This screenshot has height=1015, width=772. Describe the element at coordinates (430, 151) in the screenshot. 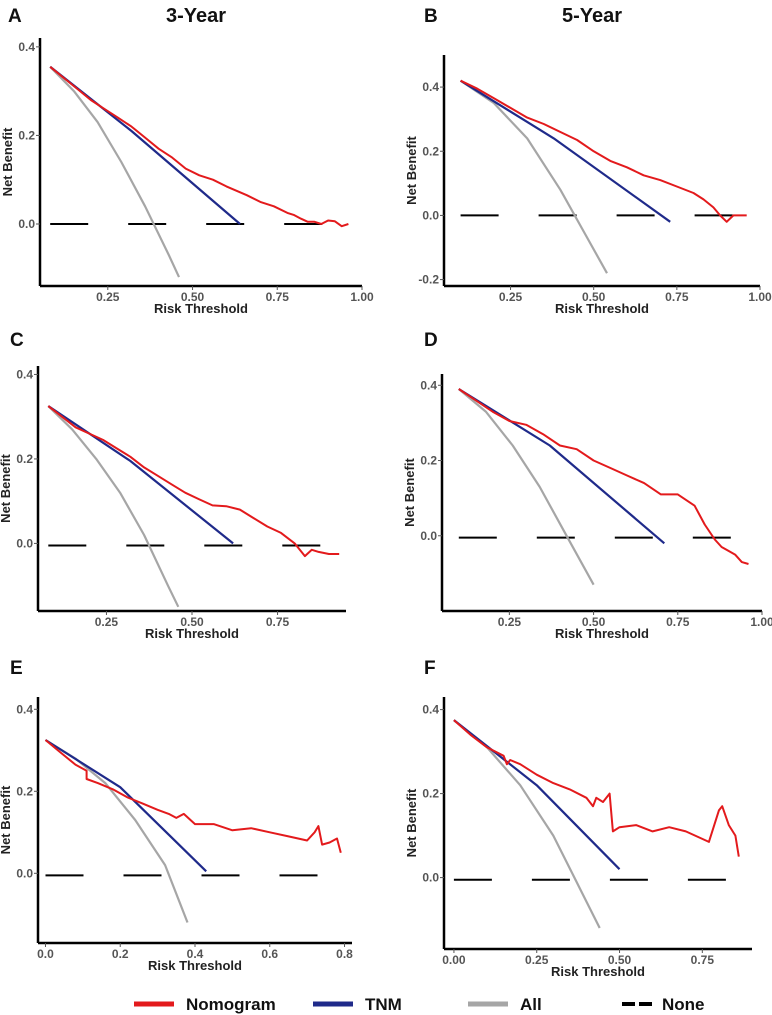

I see `panel-b-y-tick-label: 0.2` at that location.